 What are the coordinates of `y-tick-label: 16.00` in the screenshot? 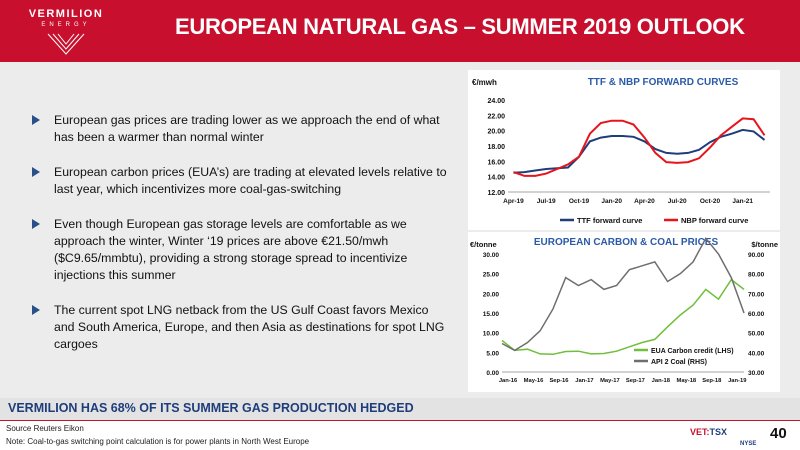 It's located at (496, 162).